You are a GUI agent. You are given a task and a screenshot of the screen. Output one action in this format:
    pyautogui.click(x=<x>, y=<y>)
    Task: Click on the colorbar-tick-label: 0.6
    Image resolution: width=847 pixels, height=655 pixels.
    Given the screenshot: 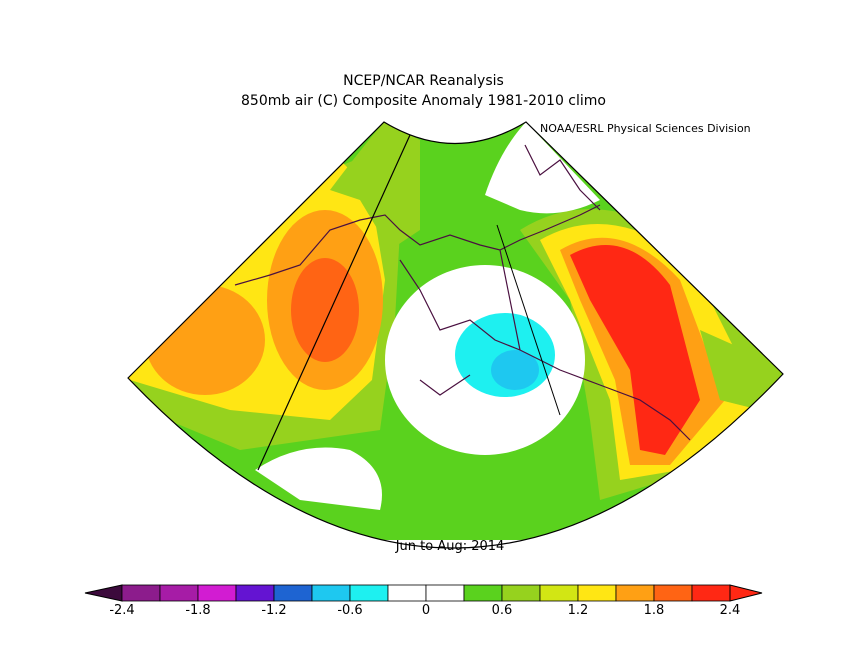 What is the action you would take?
    pyautogui.click(x=502, y=610)
    